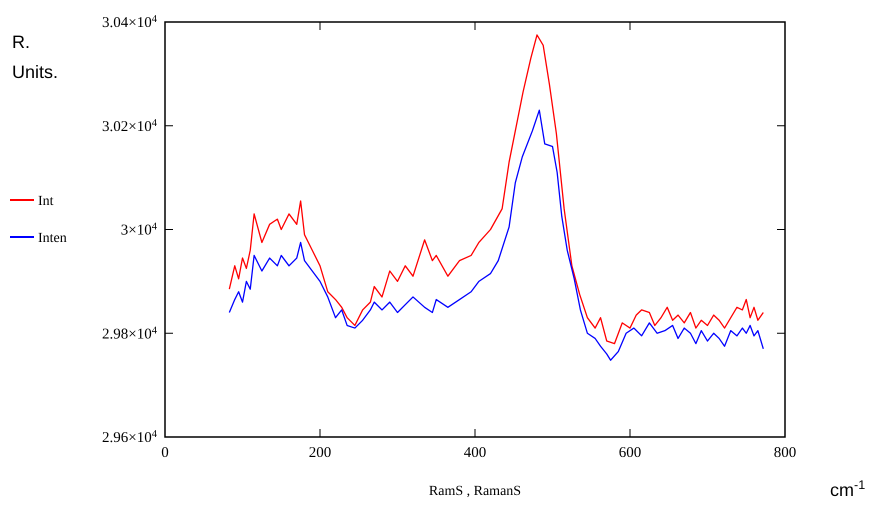 Image resolution: width=883 pixels, height=506 pixels. Describe the element at coordinates (130, 22) in the screenshot. I see `y-tick-label: 3.04×10$^{4}$` at that location.